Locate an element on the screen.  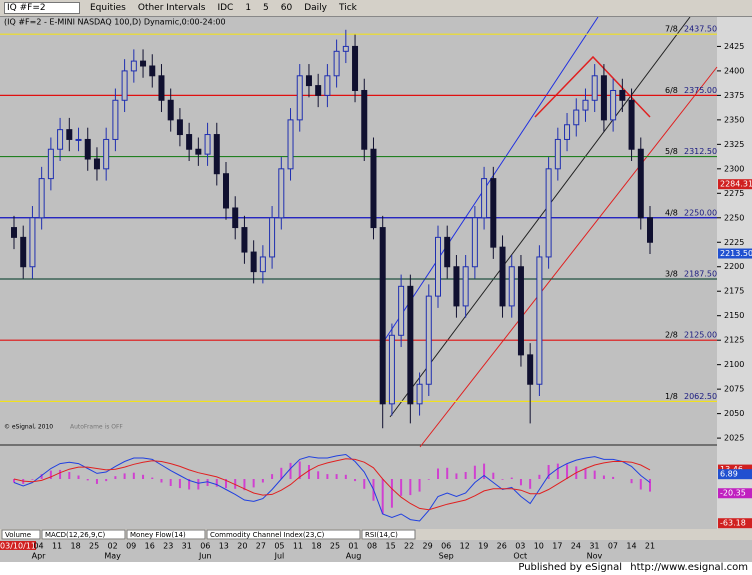
pattern-line is located at coordinates (592, 86).